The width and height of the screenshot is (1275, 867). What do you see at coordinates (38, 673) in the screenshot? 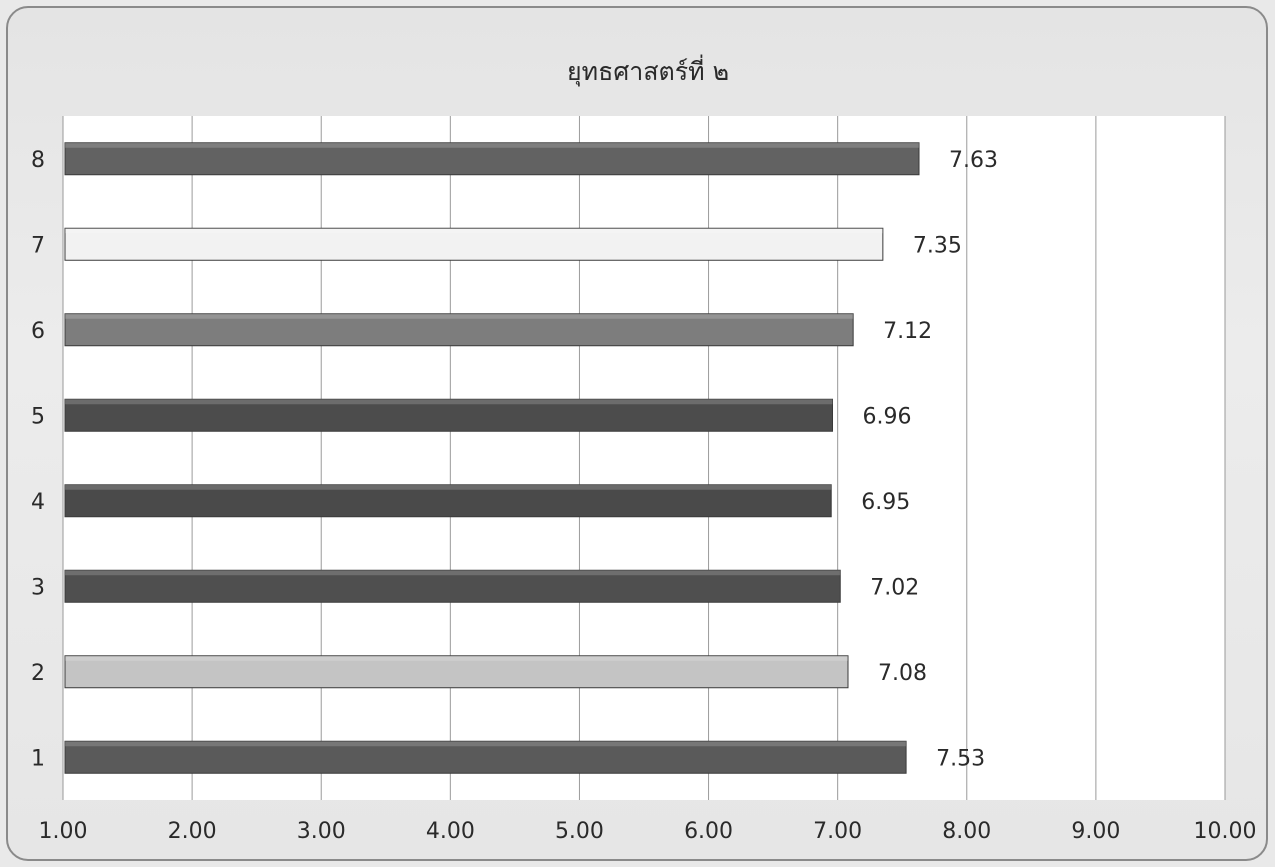
I see `y-tick-label: 2` at bounding box center [38, 673].